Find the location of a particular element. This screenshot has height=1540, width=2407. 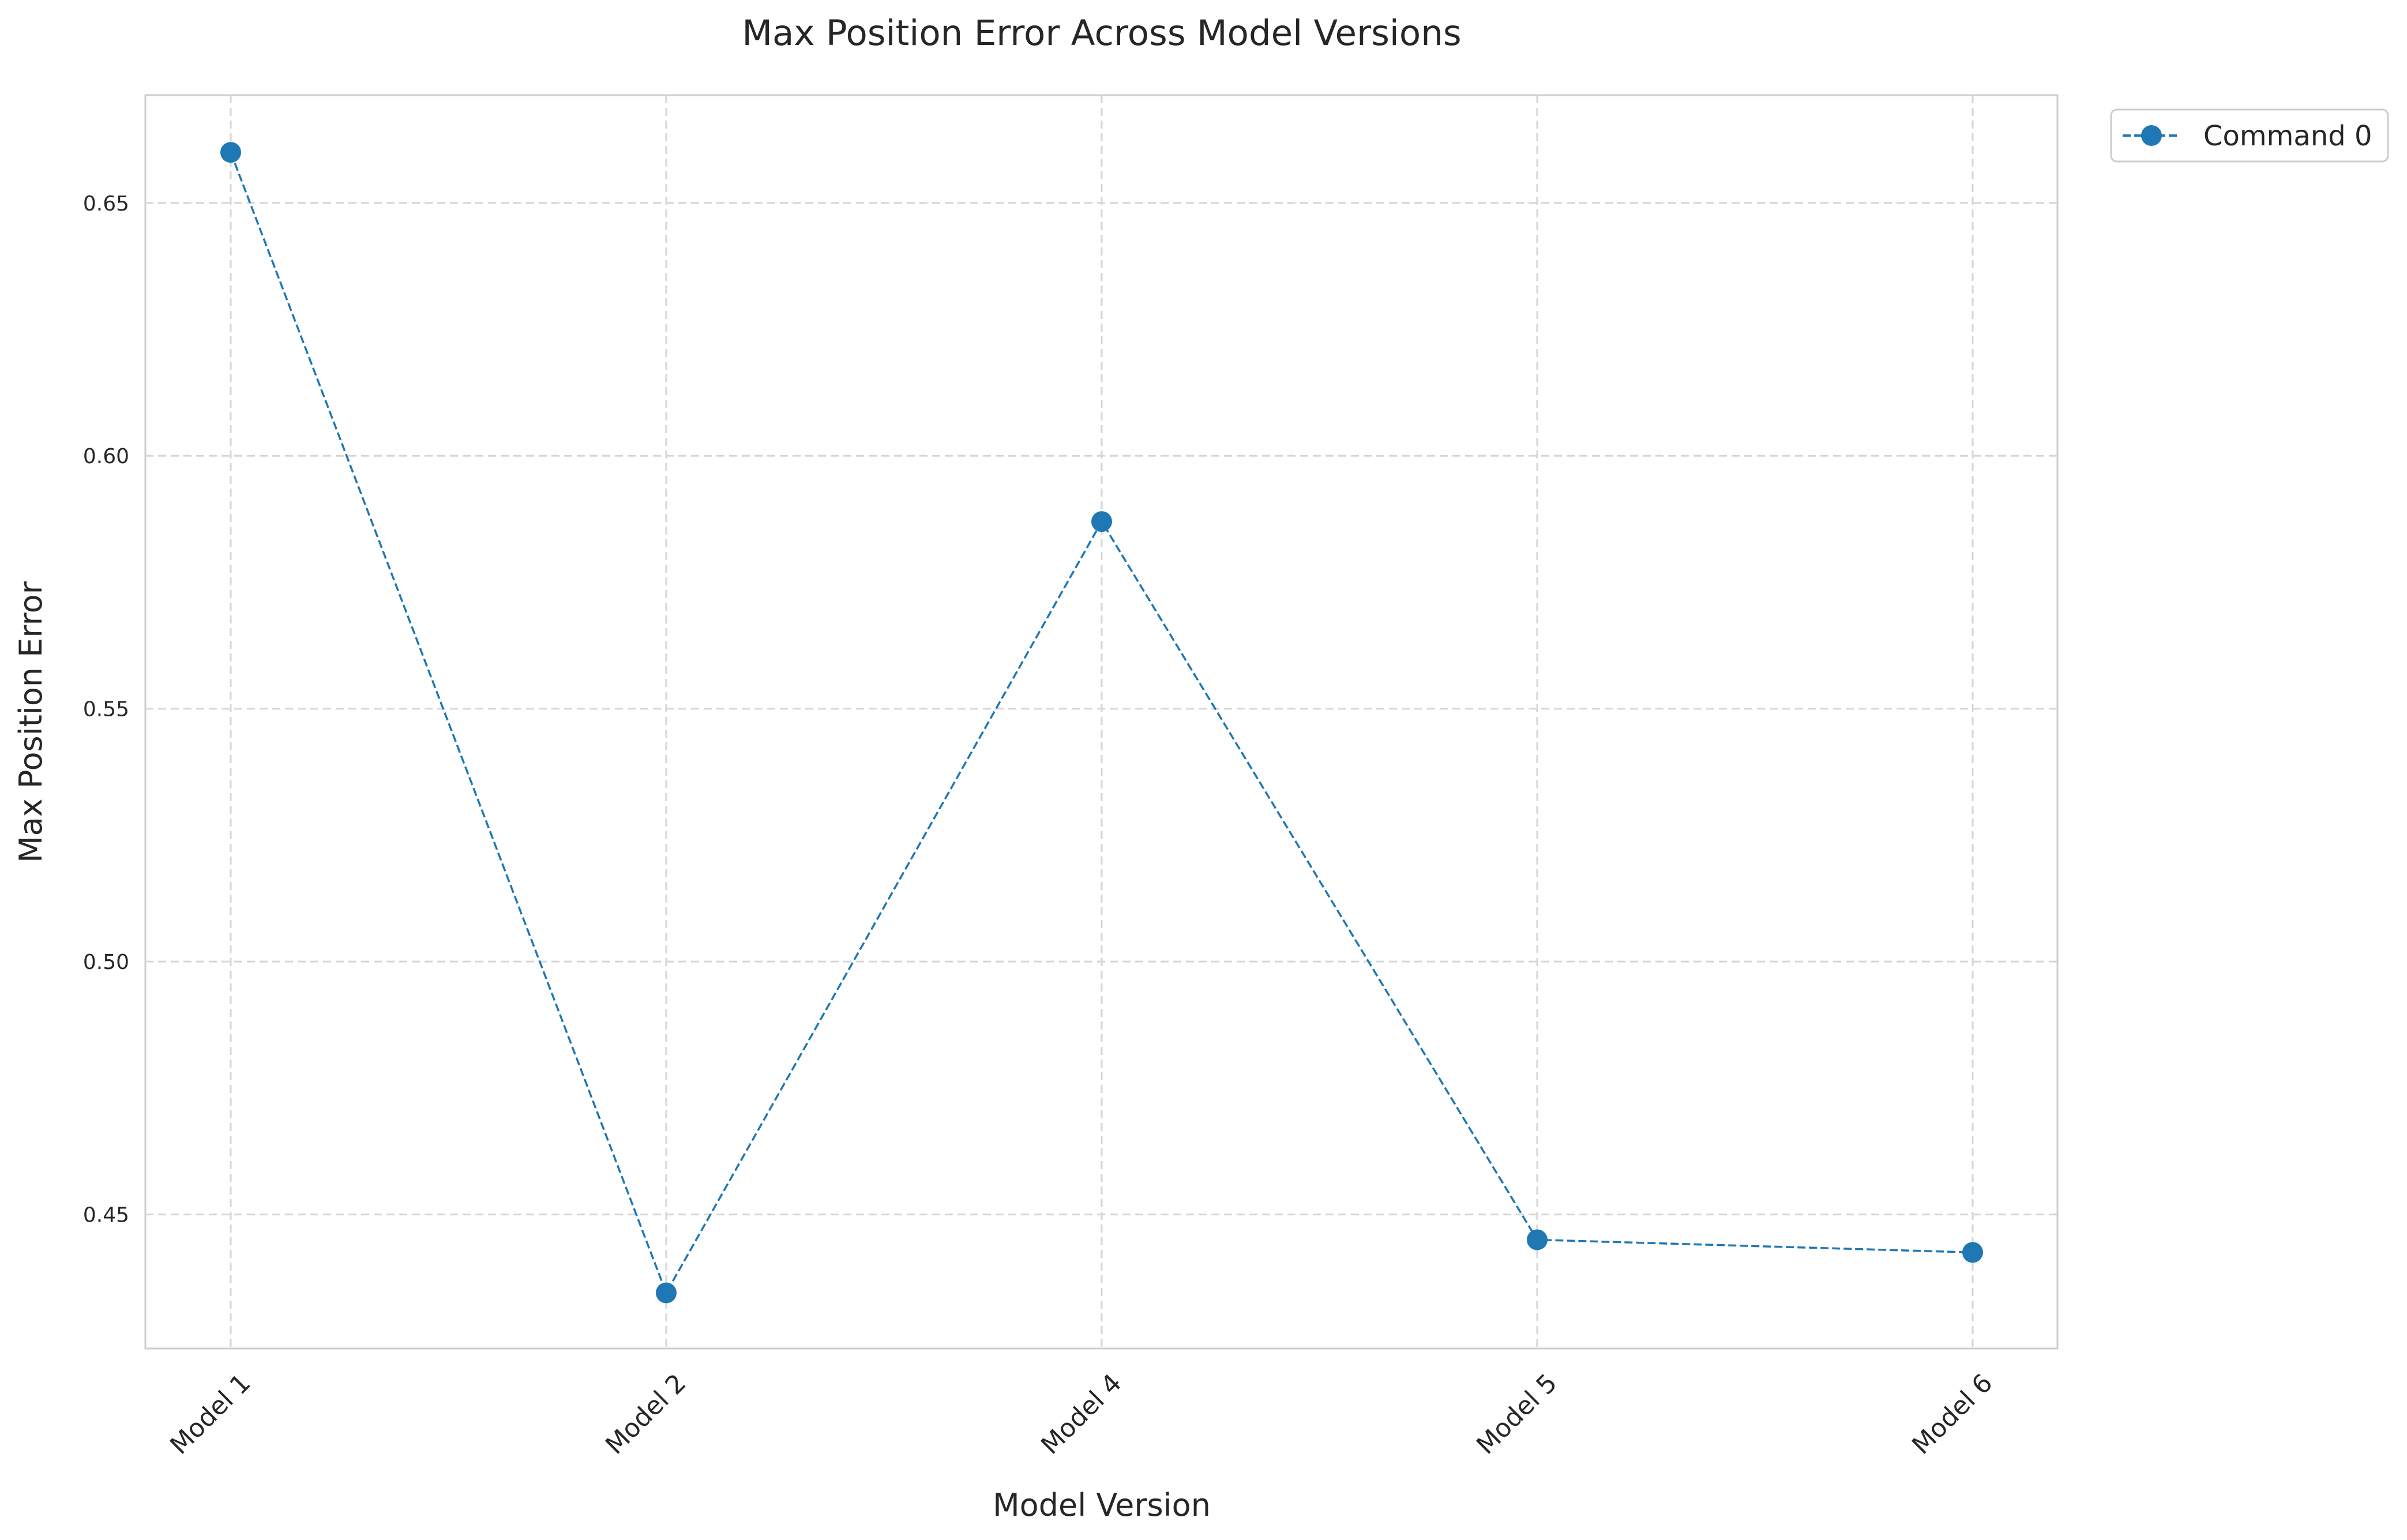

y-tick-labels: 0.45 0.50 0.55 0.60 0.65 is located at coordinates (106, 709).